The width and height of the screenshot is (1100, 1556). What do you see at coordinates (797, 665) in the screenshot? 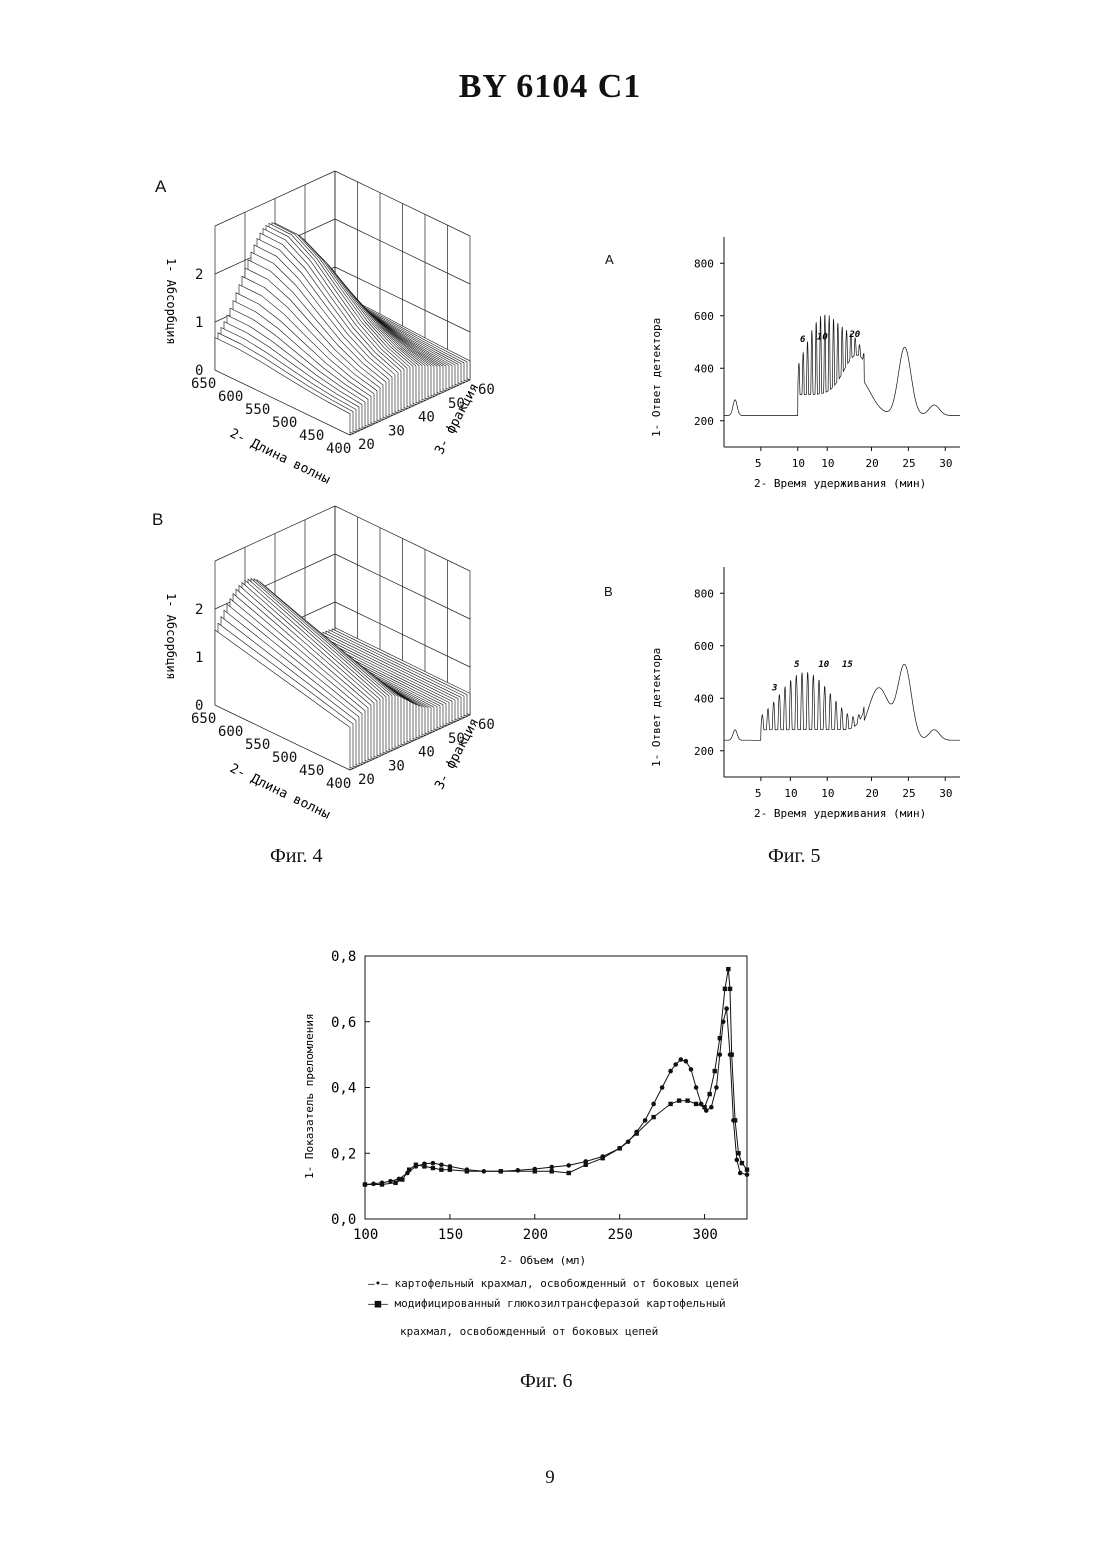
I see `peak-label: 5` at bounding box center [797, 665].